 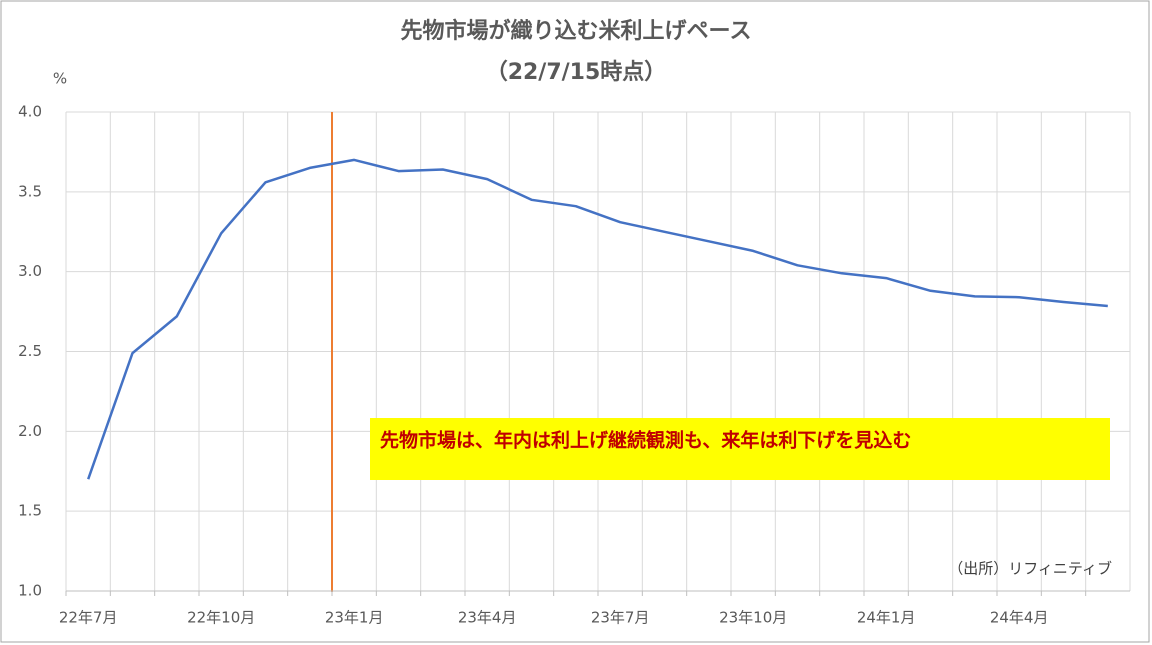 What do you see at coordinates (30, 351) in the screenshot?
I see `y-tick-label: 2.5` at bounding box center [30, 351].